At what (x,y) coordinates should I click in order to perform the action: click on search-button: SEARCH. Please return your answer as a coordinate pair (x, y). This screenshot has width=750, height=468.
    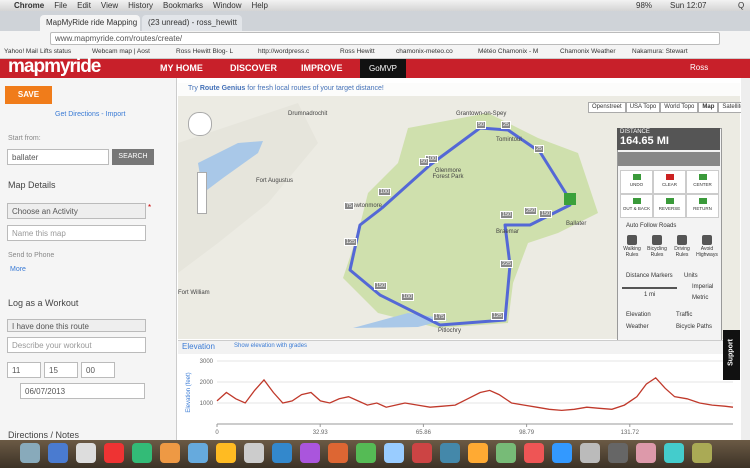
    Looking at the image, I should click on (133, 157).